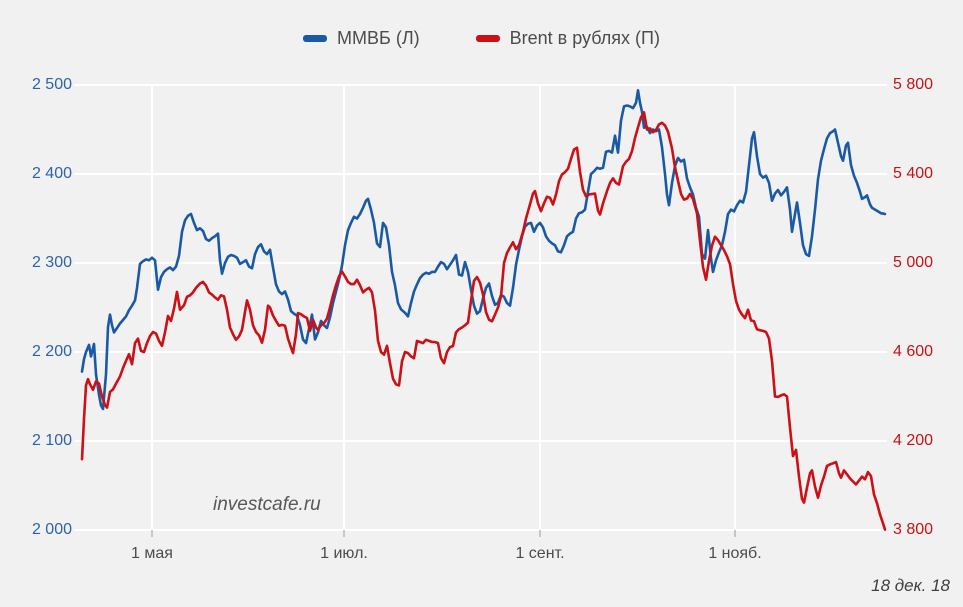  I want to click on left-axis-tick-2500: 2 500, so click(51, 84).